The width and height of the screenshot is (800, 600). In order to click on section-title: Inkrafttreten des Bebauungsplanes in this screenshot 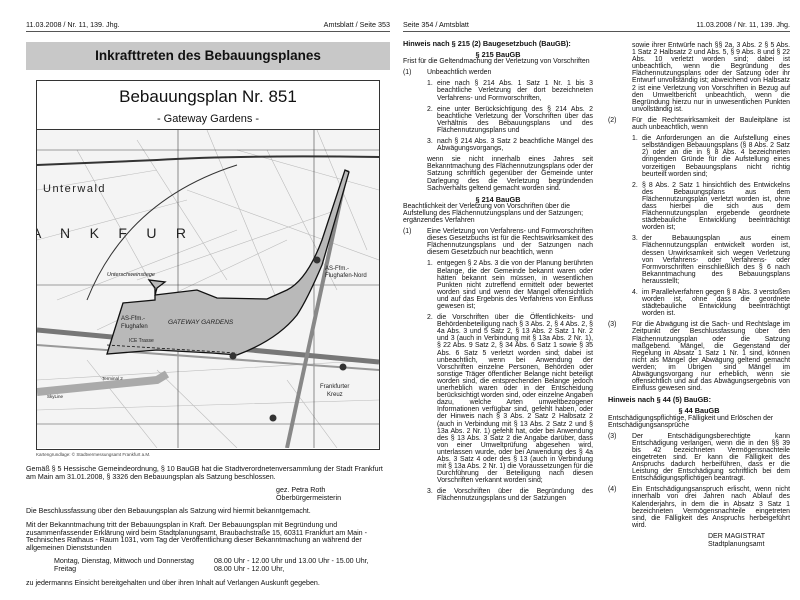, I will do `click(208, 56)`.